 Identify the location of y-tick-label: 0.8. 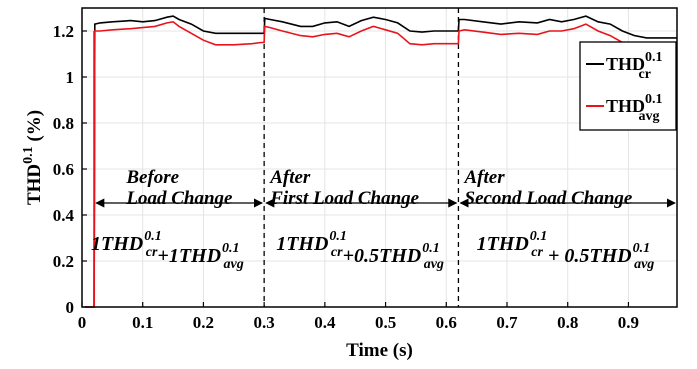
(63, 123).